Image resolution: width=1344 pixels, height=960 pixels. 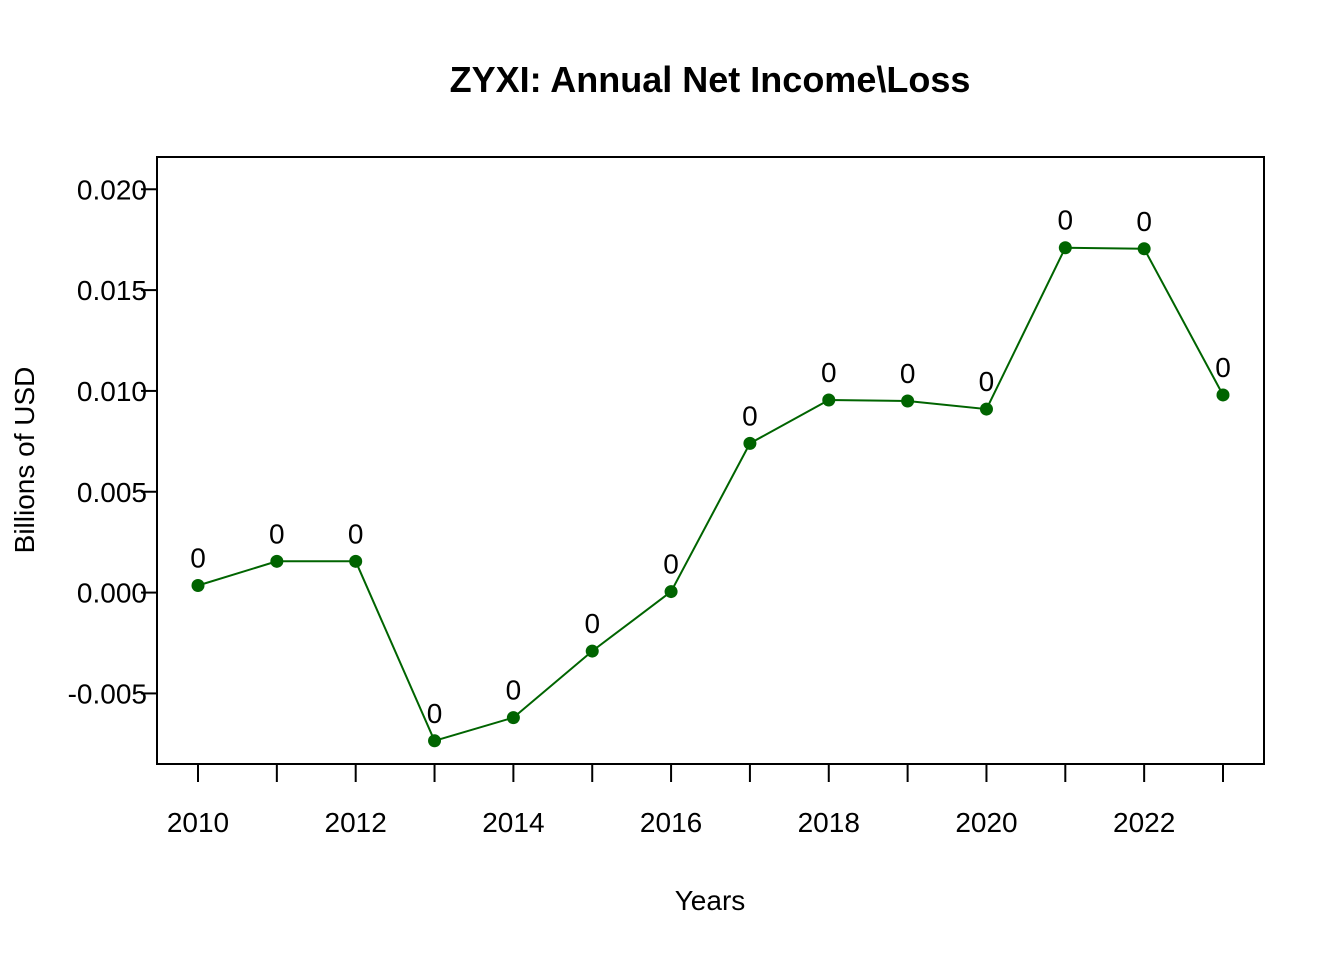 What do you see at coordinates (107, 693) in the screenshot?
I see `y-tick-label: -0.005` at bounding box center [107, 693].